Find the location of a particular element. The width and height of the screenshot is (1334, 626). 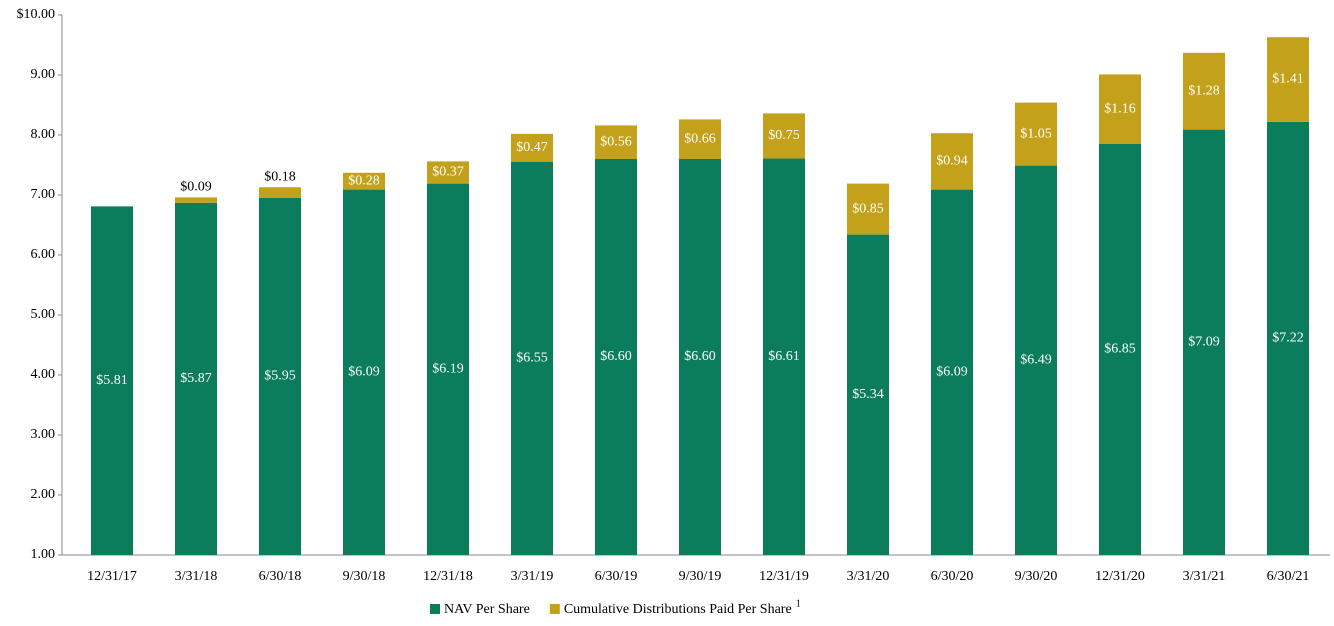

data-label: $0.28 is located at coordinates (364, 180).